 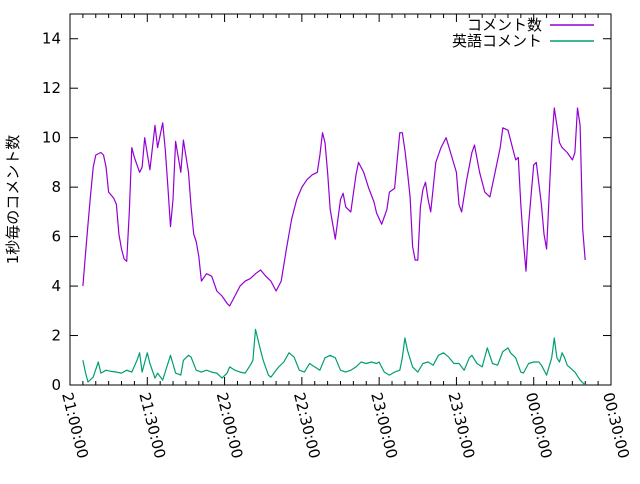 I want to click on x-tick-label: 23:30:00, so click(x=462, y=426).